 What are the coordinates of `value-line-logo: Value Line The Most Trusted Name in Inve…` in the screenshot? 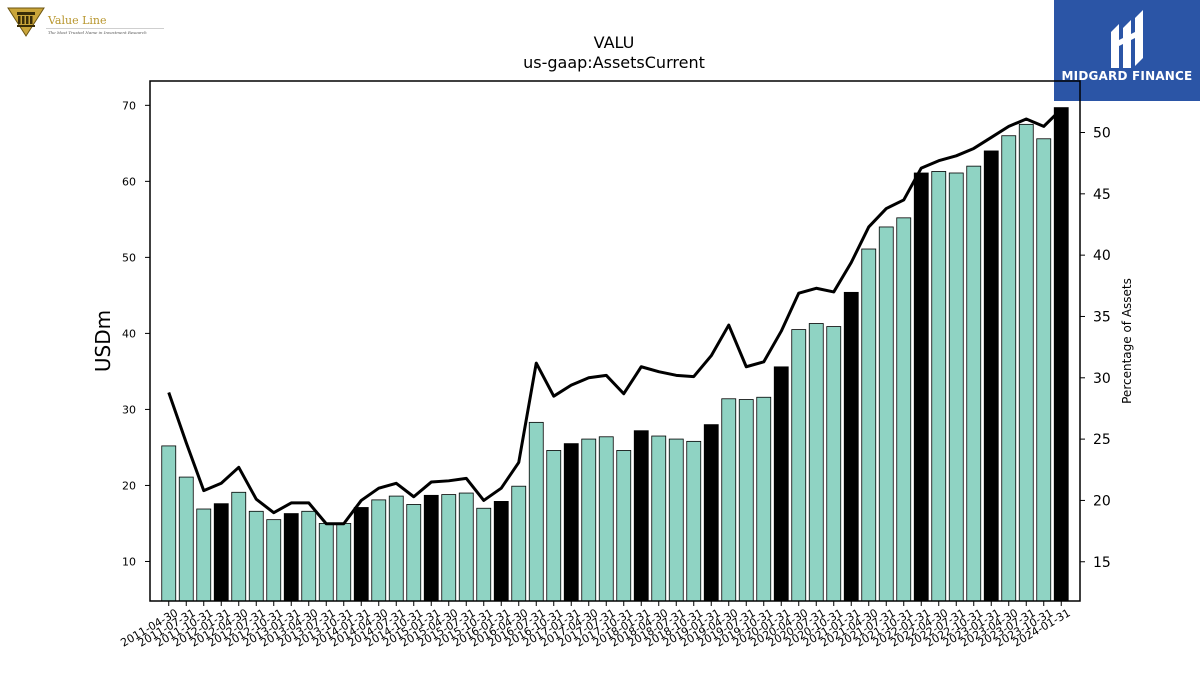 It's located at (86, 23).